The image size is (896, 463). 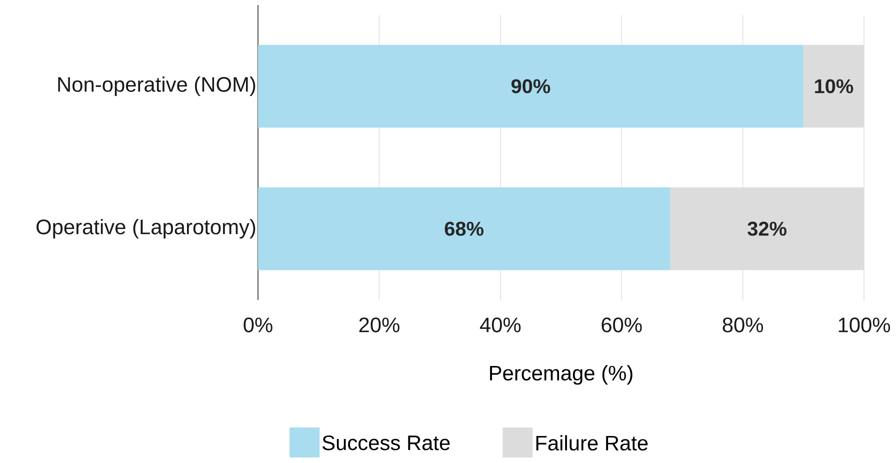 What do you see at coordinates (742, 325) in the screenshot?
I see `x-tick-label: 80%` at bounding box center [742, 325].